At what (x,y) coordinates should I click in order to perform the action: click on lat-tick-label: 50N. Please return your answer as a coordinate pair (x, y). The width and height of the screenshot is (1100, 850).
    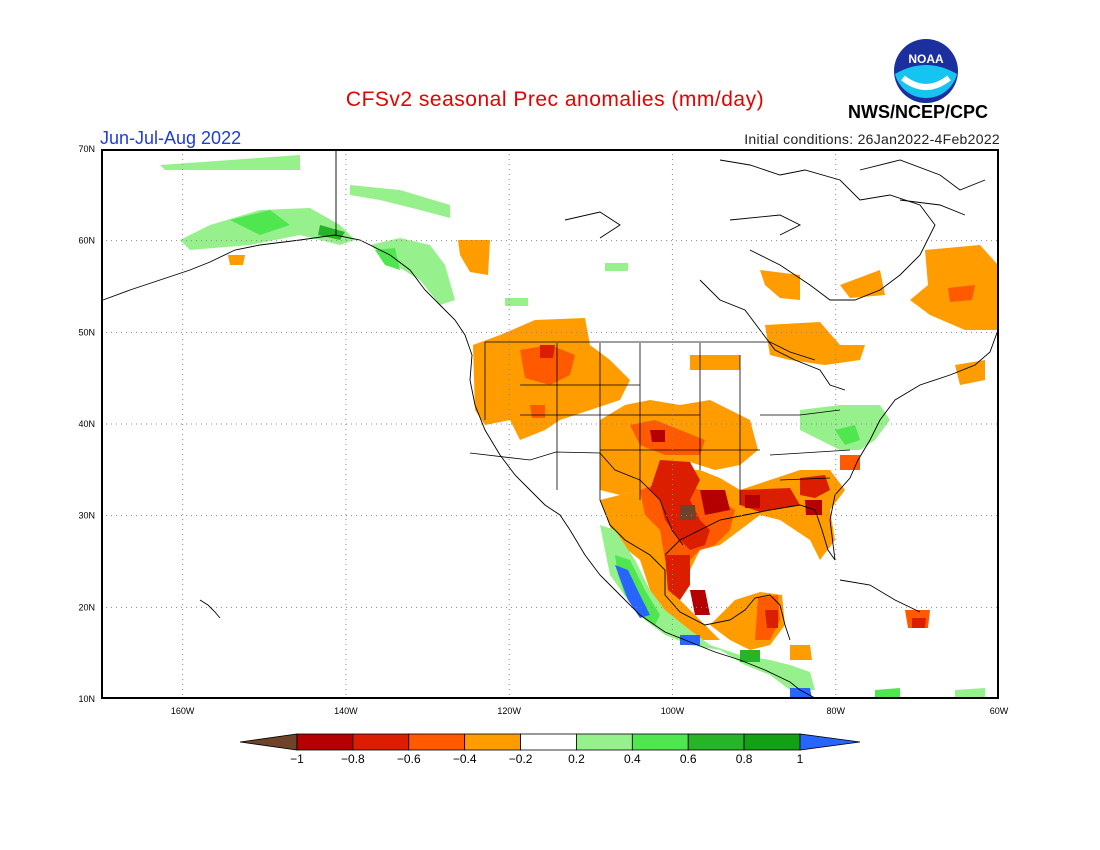
    Looking at the image, I should click on (86, 332).